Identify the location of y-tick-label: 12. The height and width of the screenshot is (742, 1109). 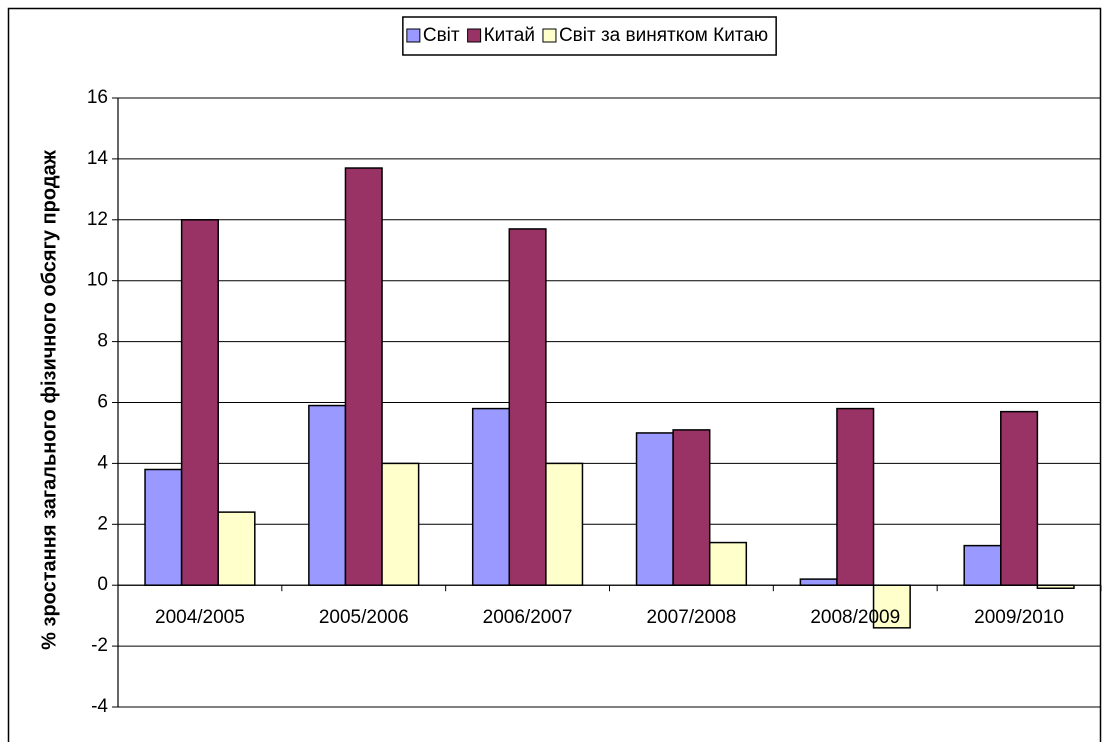
(97, 219).